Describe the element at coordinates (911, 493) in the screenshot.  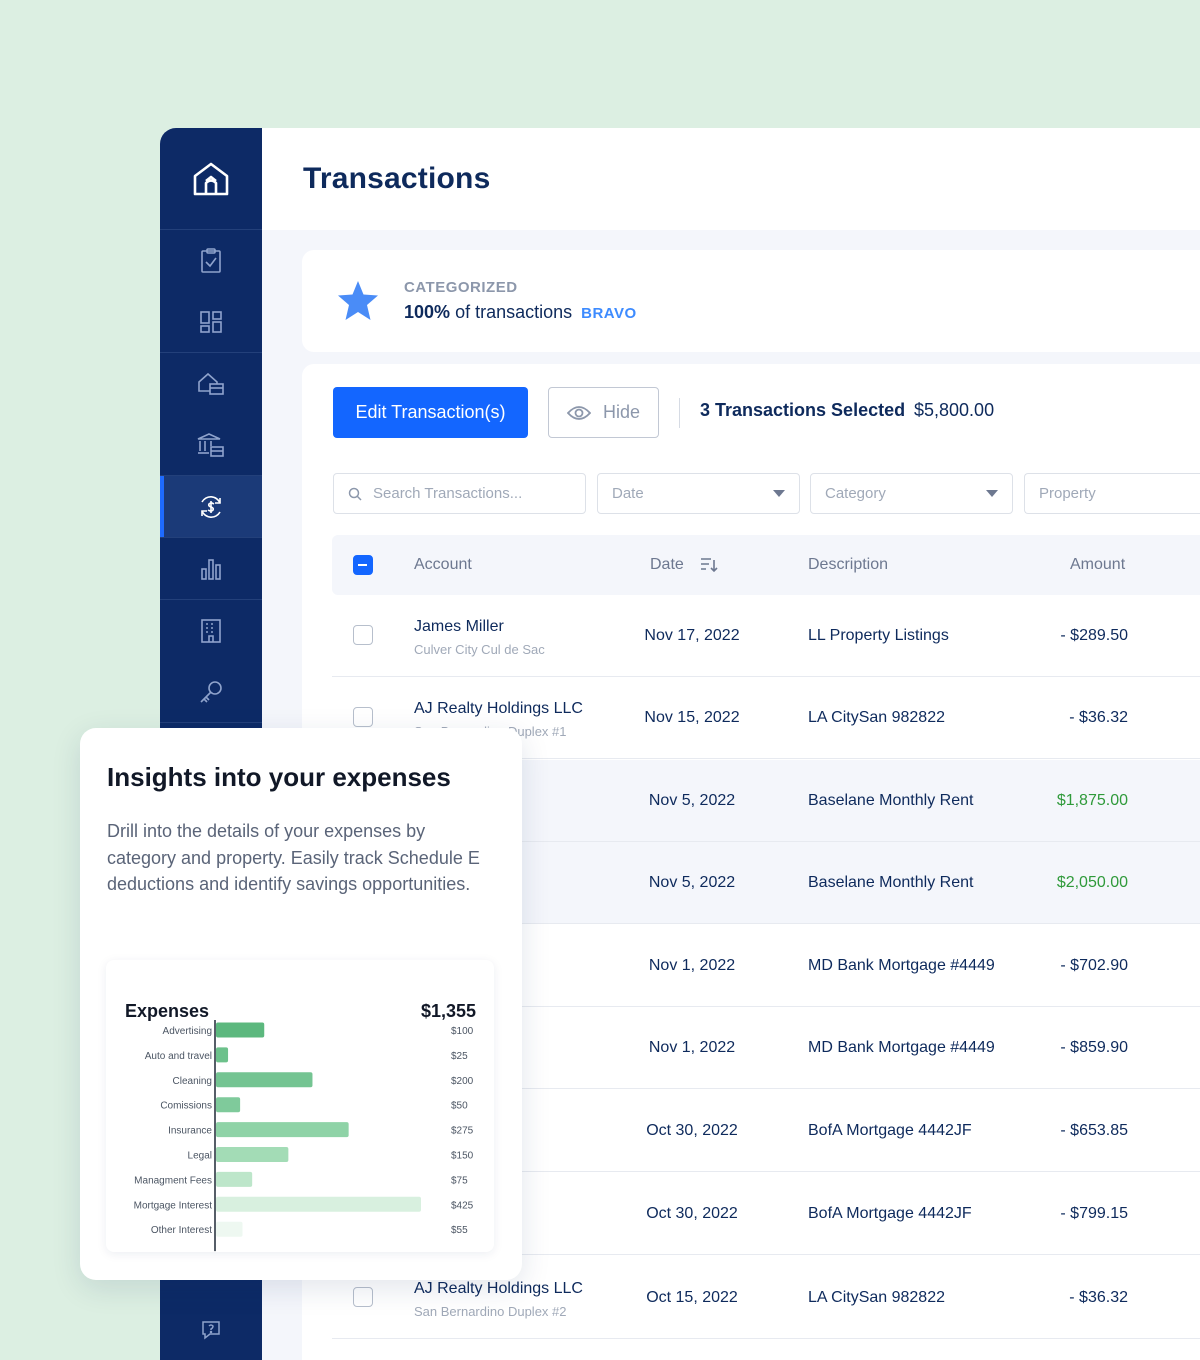
I see `category-filter: Category` at that location.